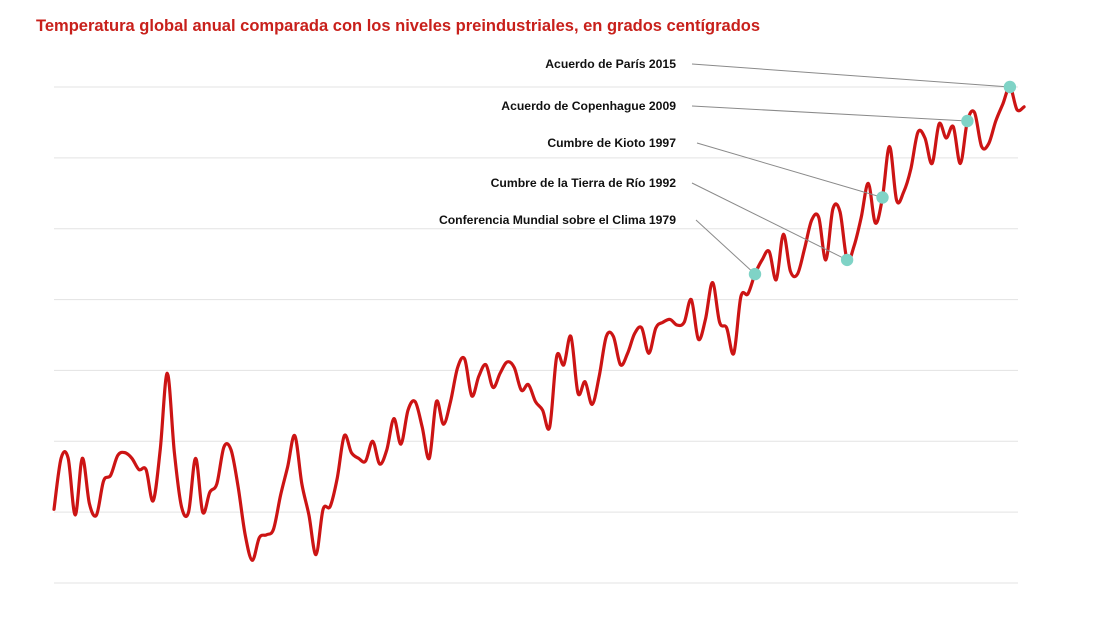  What do you see at coordinates (584, 183) in the screenshot?
I see `annotation-label: Cumbre de la Tierra de Río 1992` at bounding box center [584, 183].